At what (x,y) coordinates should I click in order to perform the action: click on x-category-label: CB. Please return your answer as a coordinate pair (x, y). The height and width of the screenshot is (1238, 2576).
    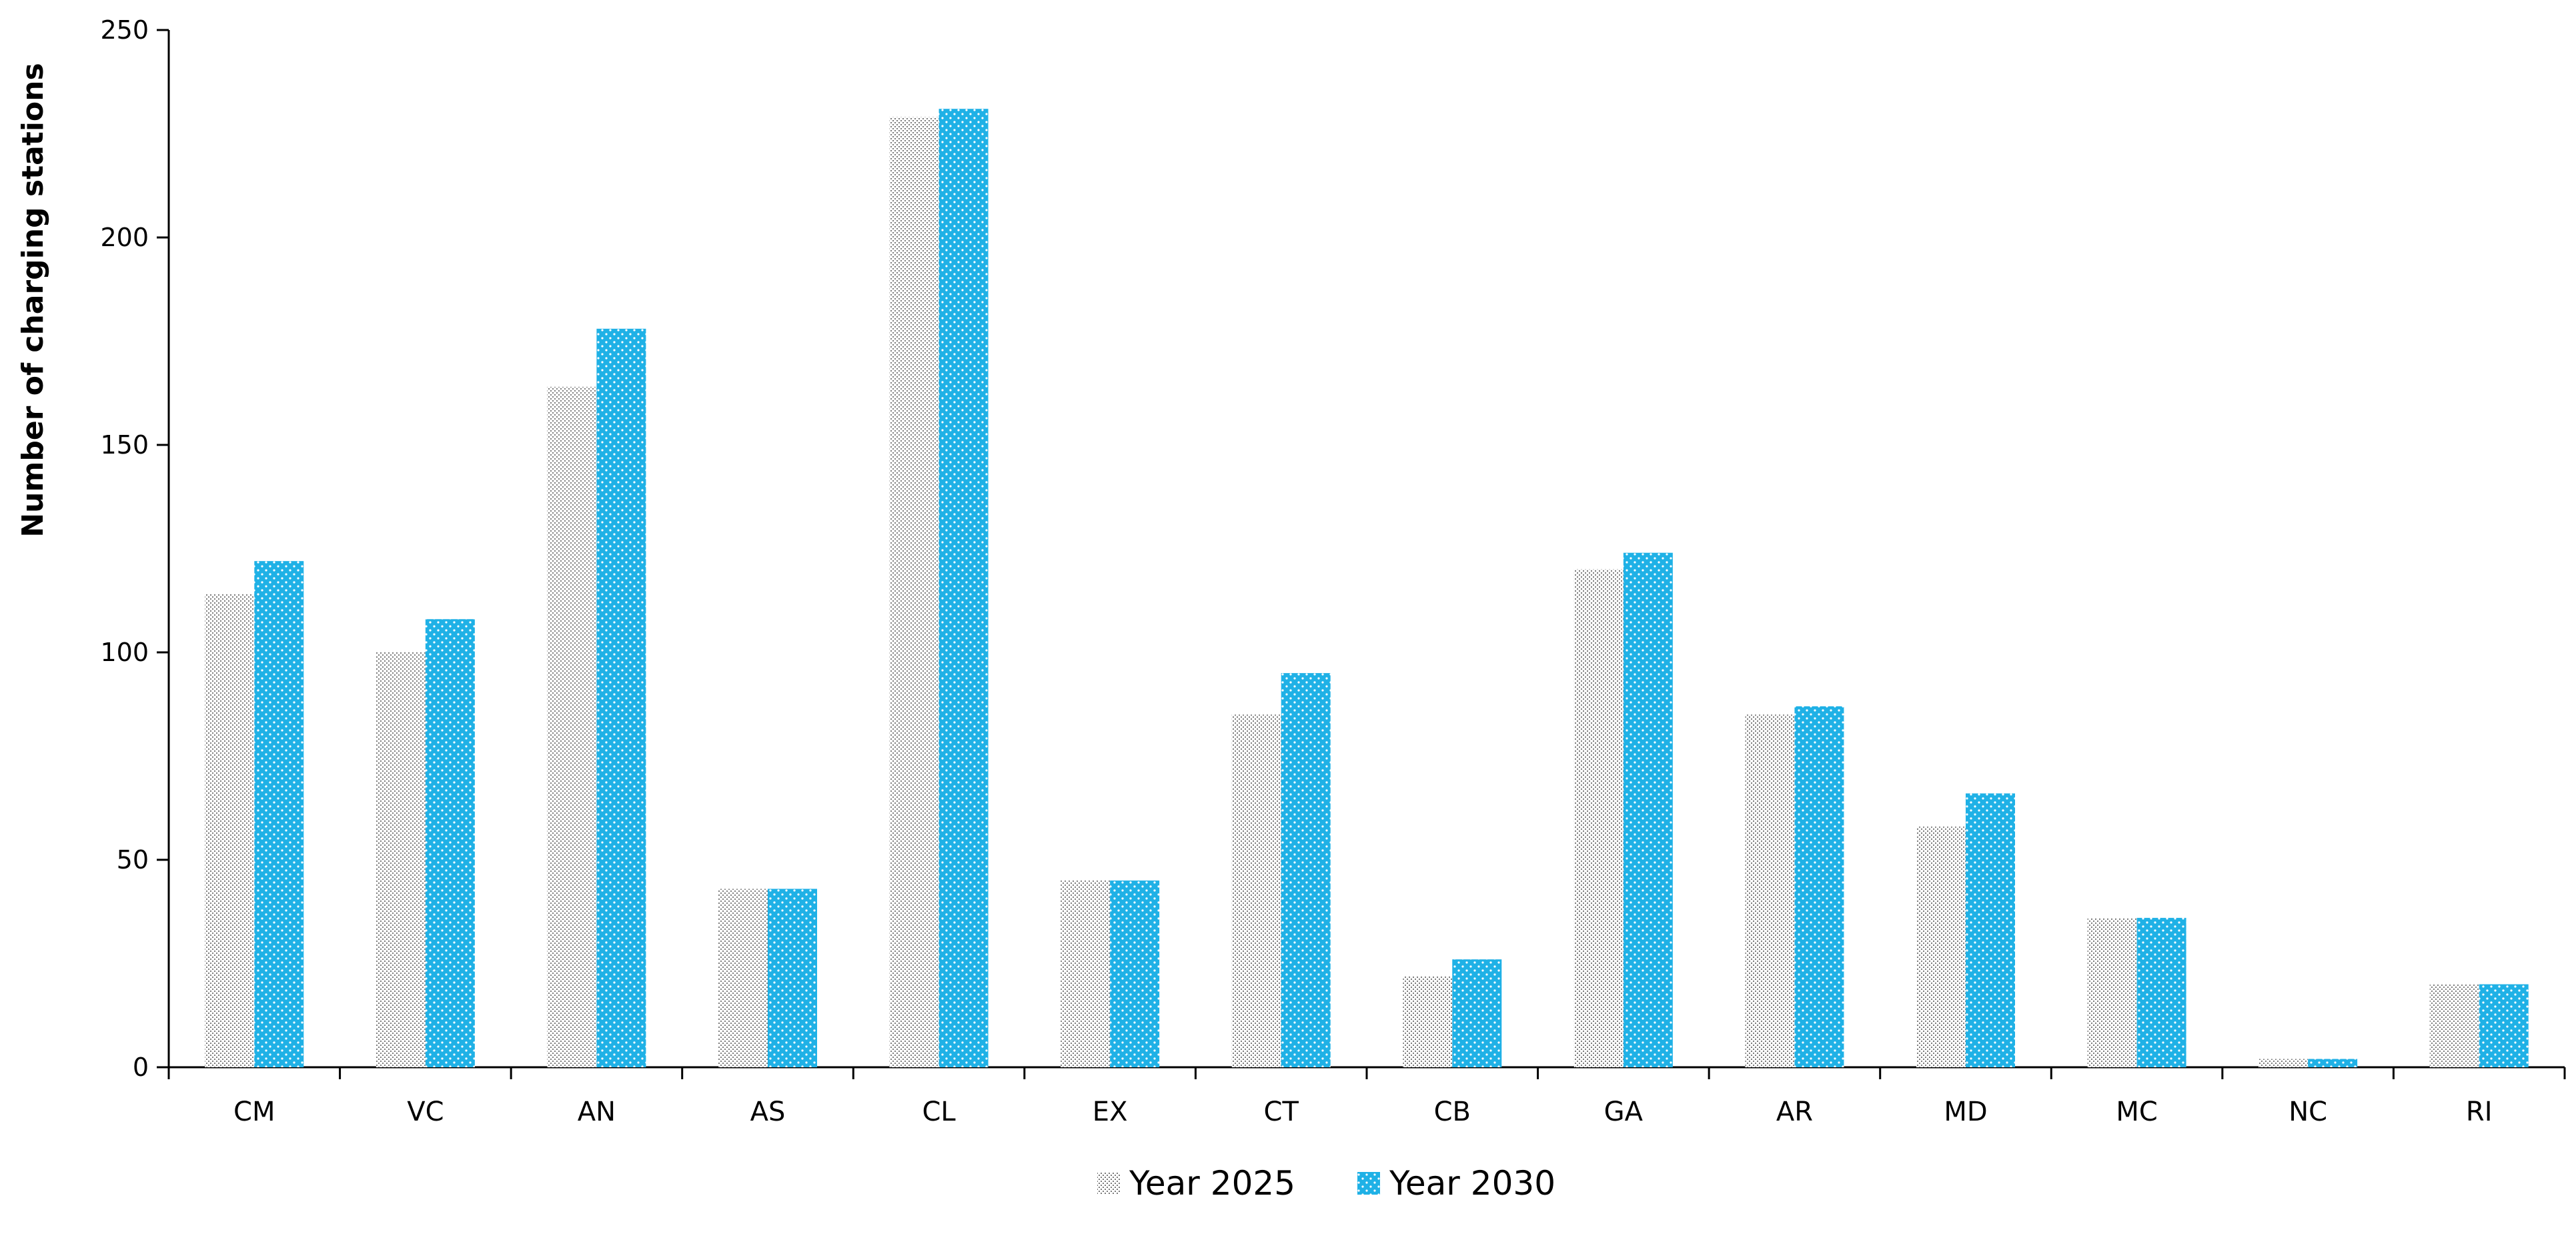
    Looking at the image, I should click on (1452, 1112).